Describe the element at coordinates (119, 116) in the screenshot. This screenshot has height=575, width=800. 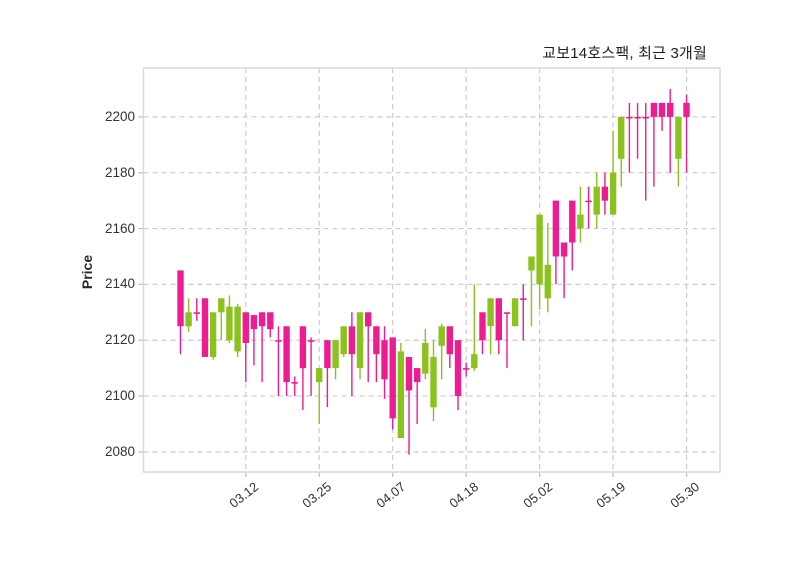
I see `y-tick-label: 2200` at that location.